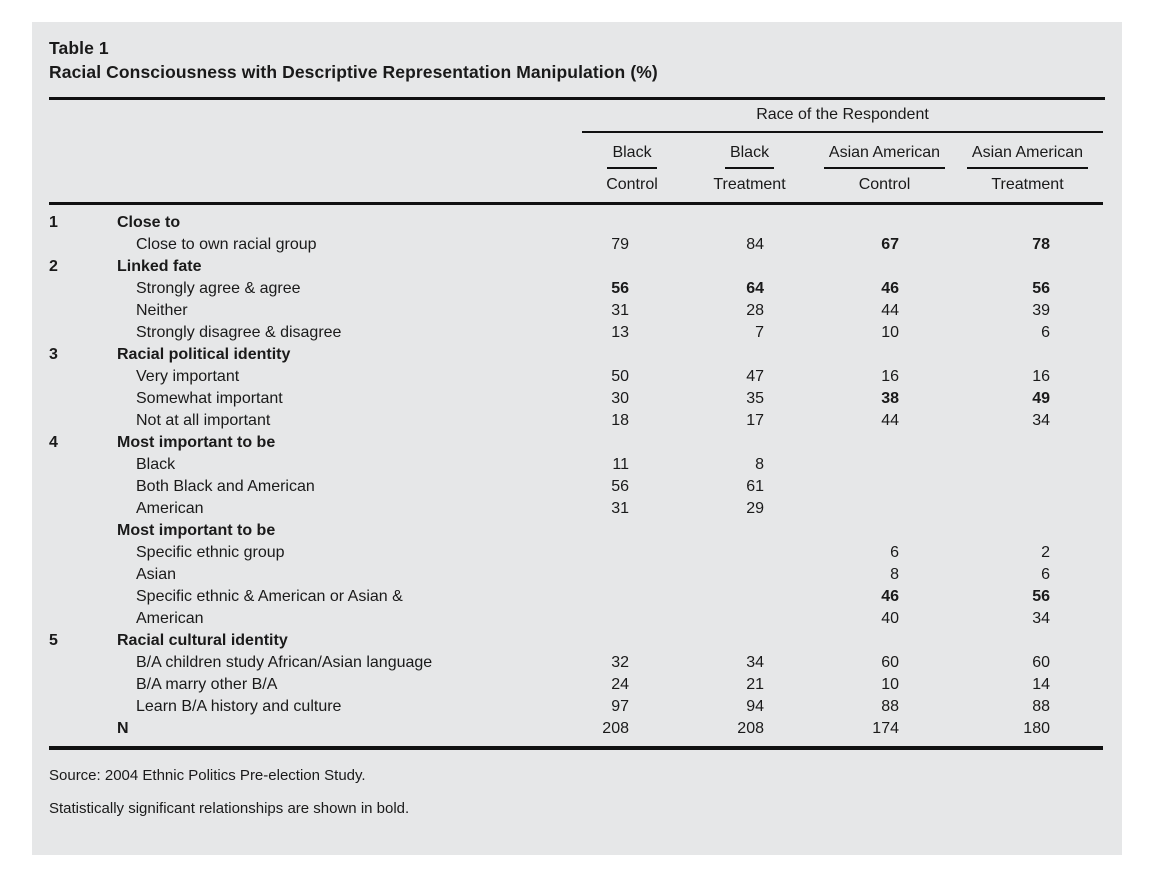  I want to click on row-number: 4, so click(53, 442).